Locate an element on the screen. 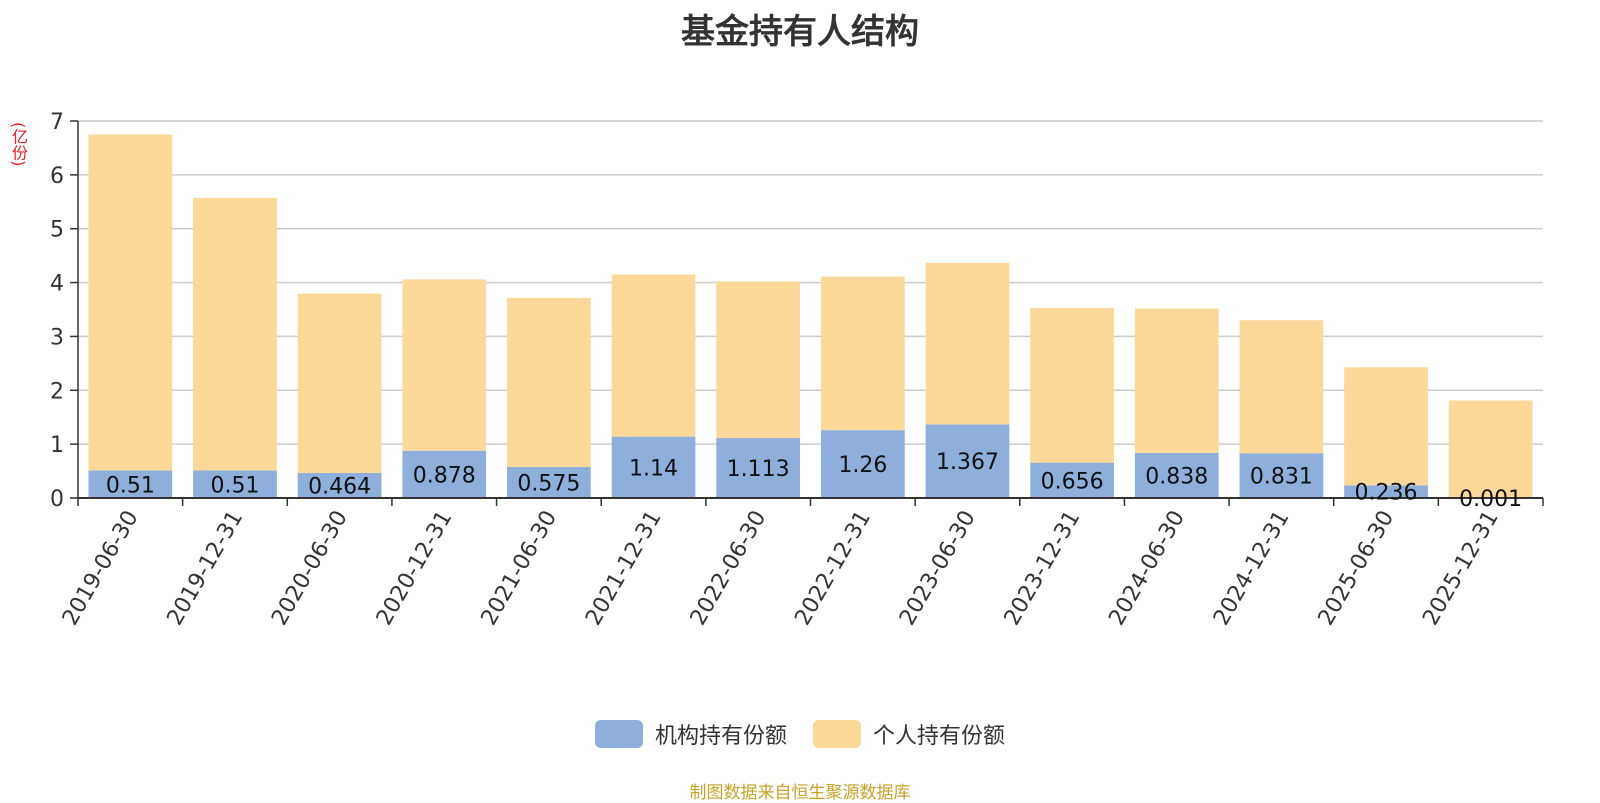 The image size is (1600, 803). x-tick-label: 2022-12-31 is located at coordinates (833, 568).